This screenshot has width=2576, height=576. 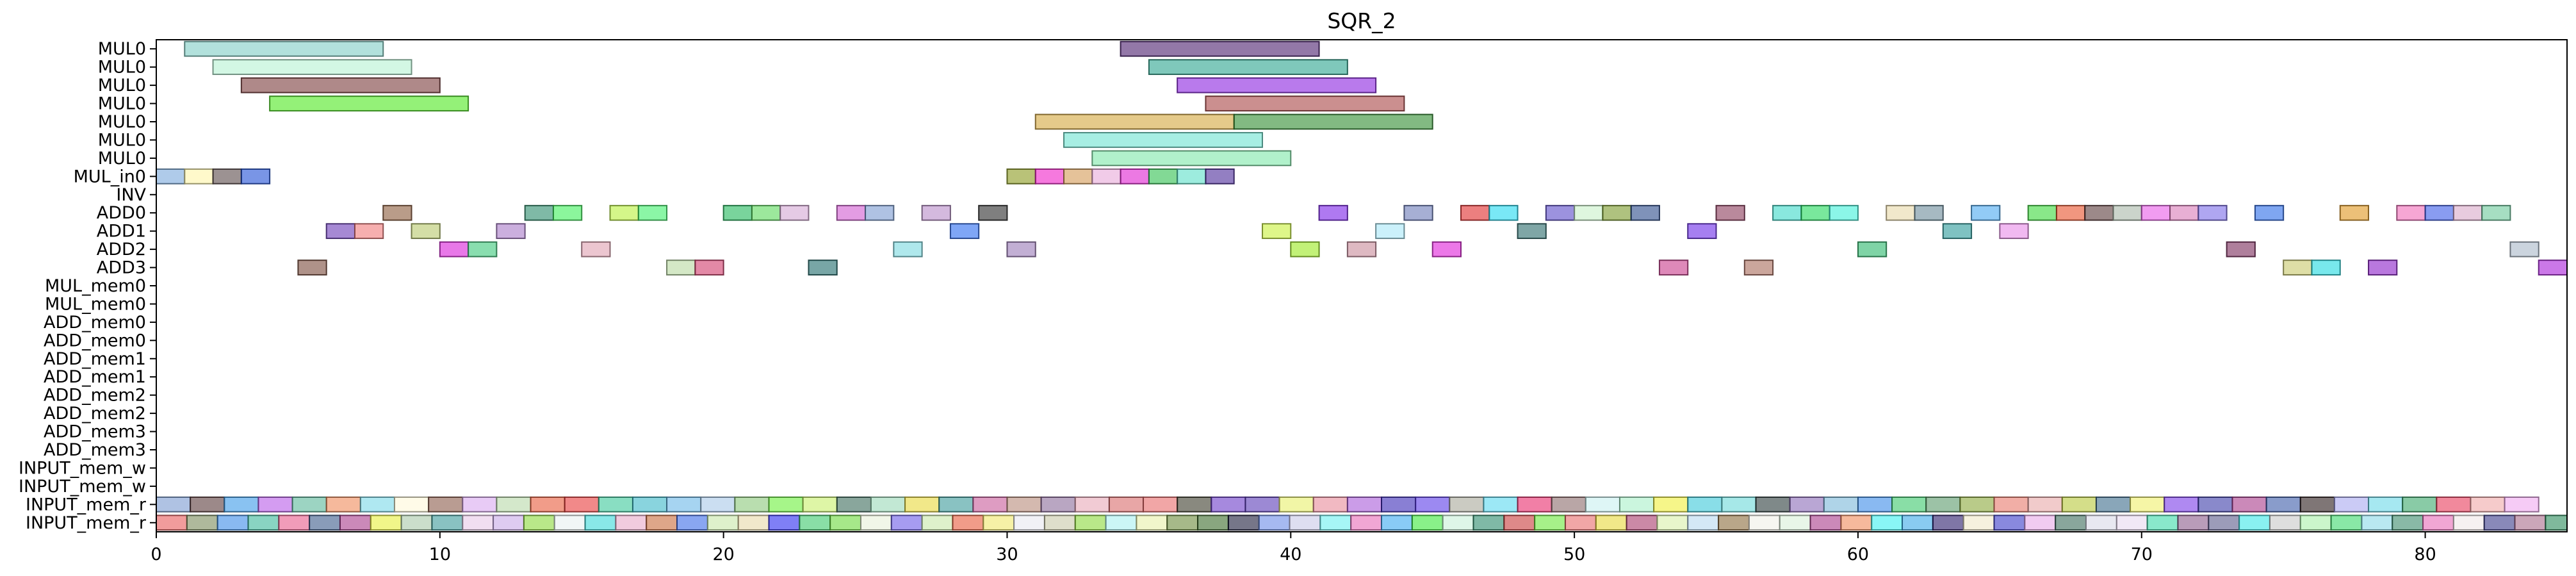 What do you see at coordinates (110, 176) in the screenshot?
I see `y-tick-label: MUL_in0` at bounding box center [110, 176].